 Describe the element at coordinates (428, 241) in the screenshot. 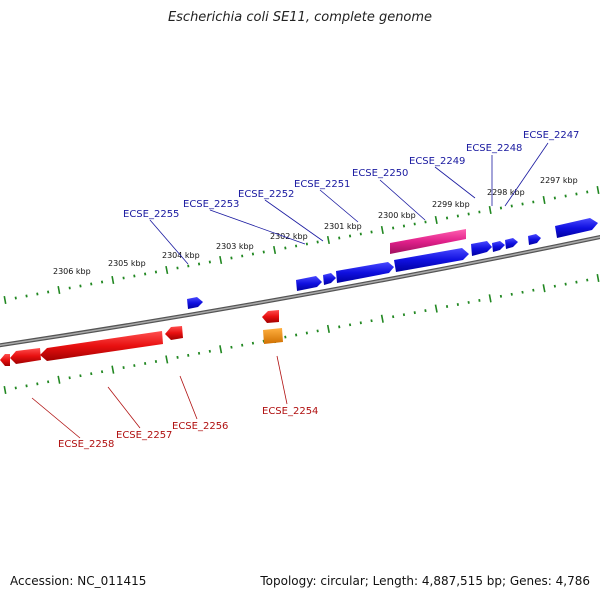

I see `pink-feature` at that location.